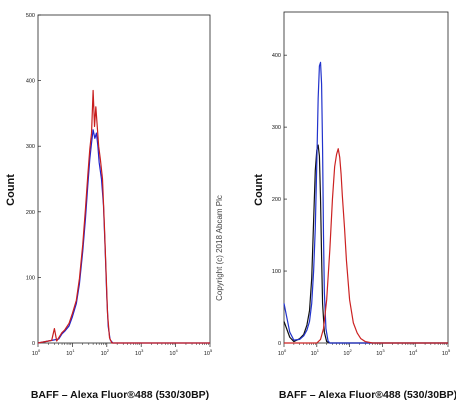 Image resolution: width=456 pixels, height=408 pixels. I want to click on x-ticks-right: 10⁰ 10¹ 10² 10³ 10⁴ 10⁵, so click(364, 350).